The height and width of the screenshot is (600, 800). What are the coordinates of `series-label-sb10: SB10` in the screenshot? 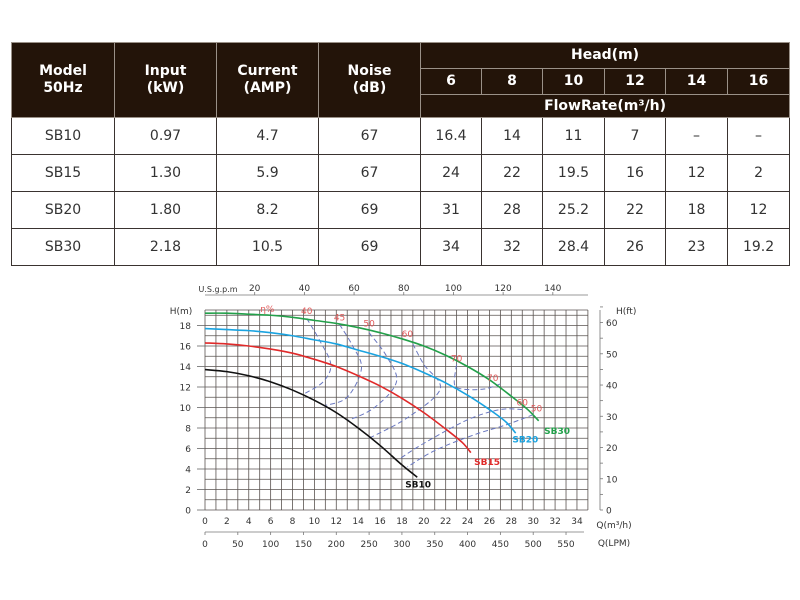 It's located at (418, 485).